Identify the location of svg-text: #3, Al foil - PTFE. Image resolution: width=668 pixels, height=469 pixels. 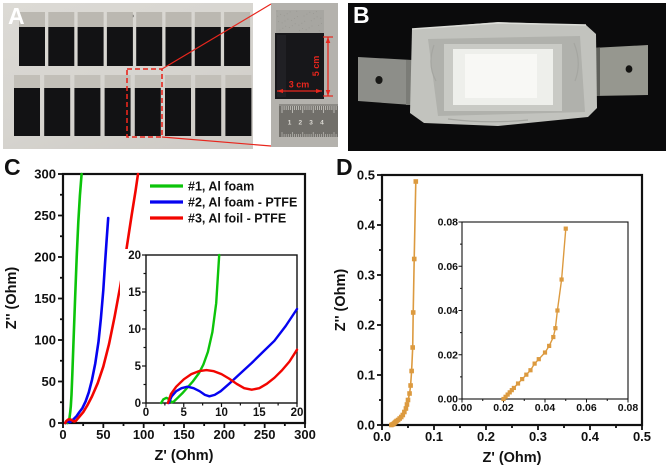
(237, 218).